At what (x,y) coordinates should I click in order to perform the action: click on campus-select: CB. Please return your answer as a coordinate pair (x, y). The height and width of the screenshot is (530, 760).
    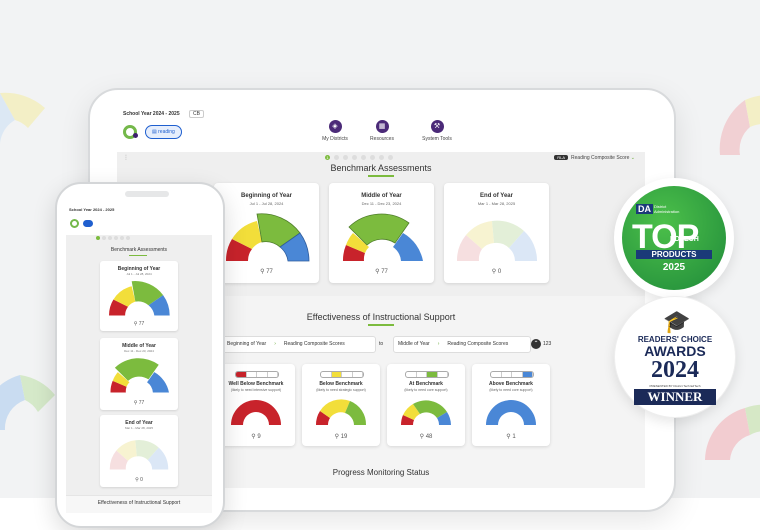
    Looking at the image, I should click on (196, 114).